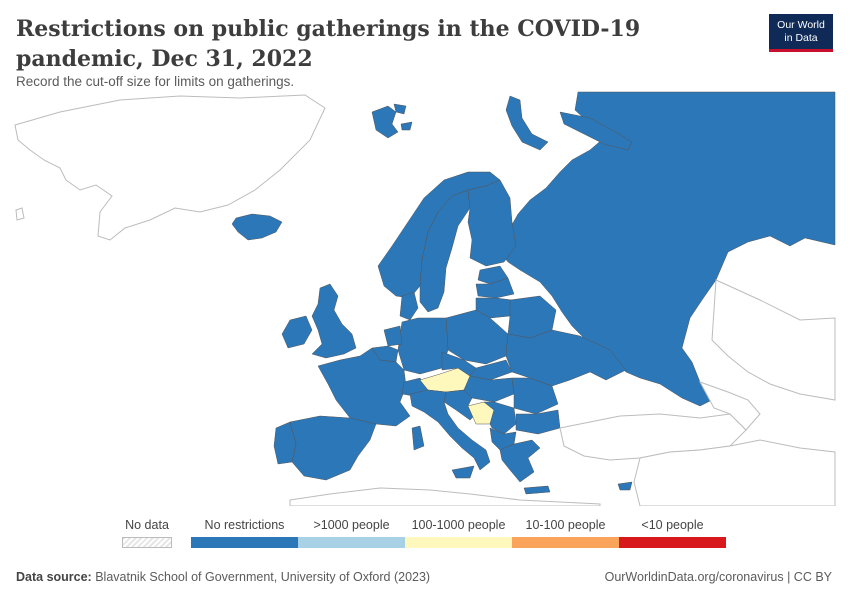 The width and height of the screenshot is (850, 600). What do you see at coordinates (334, 321) in the screenshot?
I see `region-united-kingdom` at bounding box center [334, 321].